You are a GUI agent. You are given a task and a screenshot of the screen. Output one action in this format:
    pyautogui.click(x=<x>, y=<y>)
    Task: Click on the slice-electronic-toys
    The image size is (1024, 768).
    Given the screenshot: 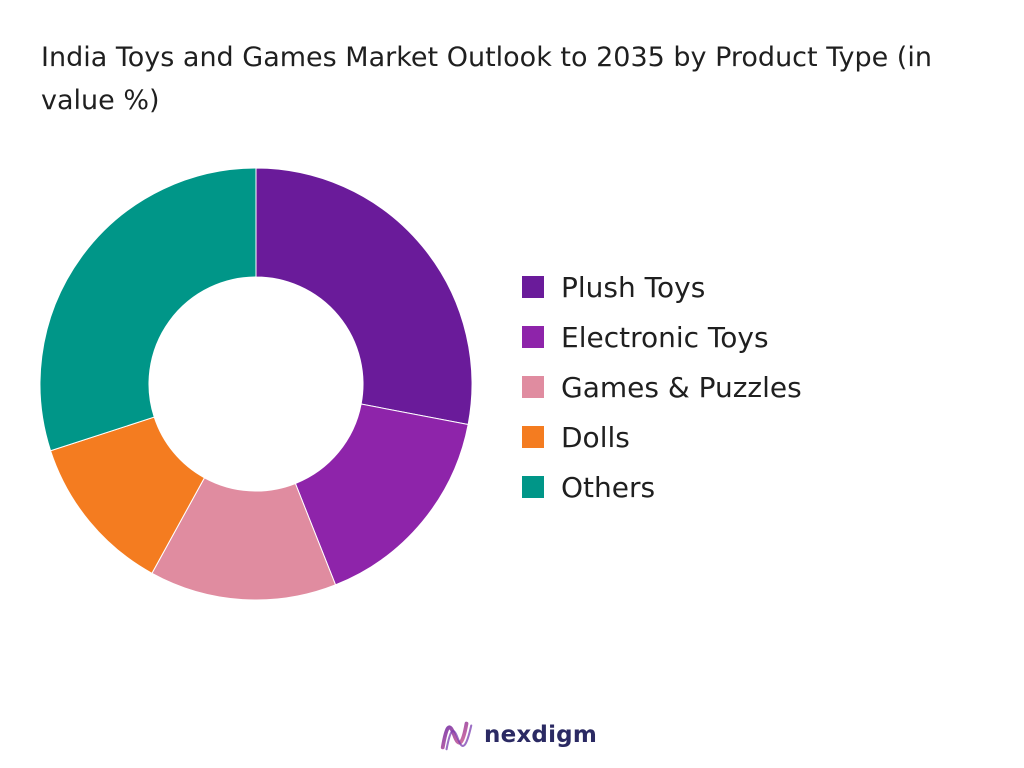 What is the action you would take?
    pyautogui.click(x=381, y=494)
    